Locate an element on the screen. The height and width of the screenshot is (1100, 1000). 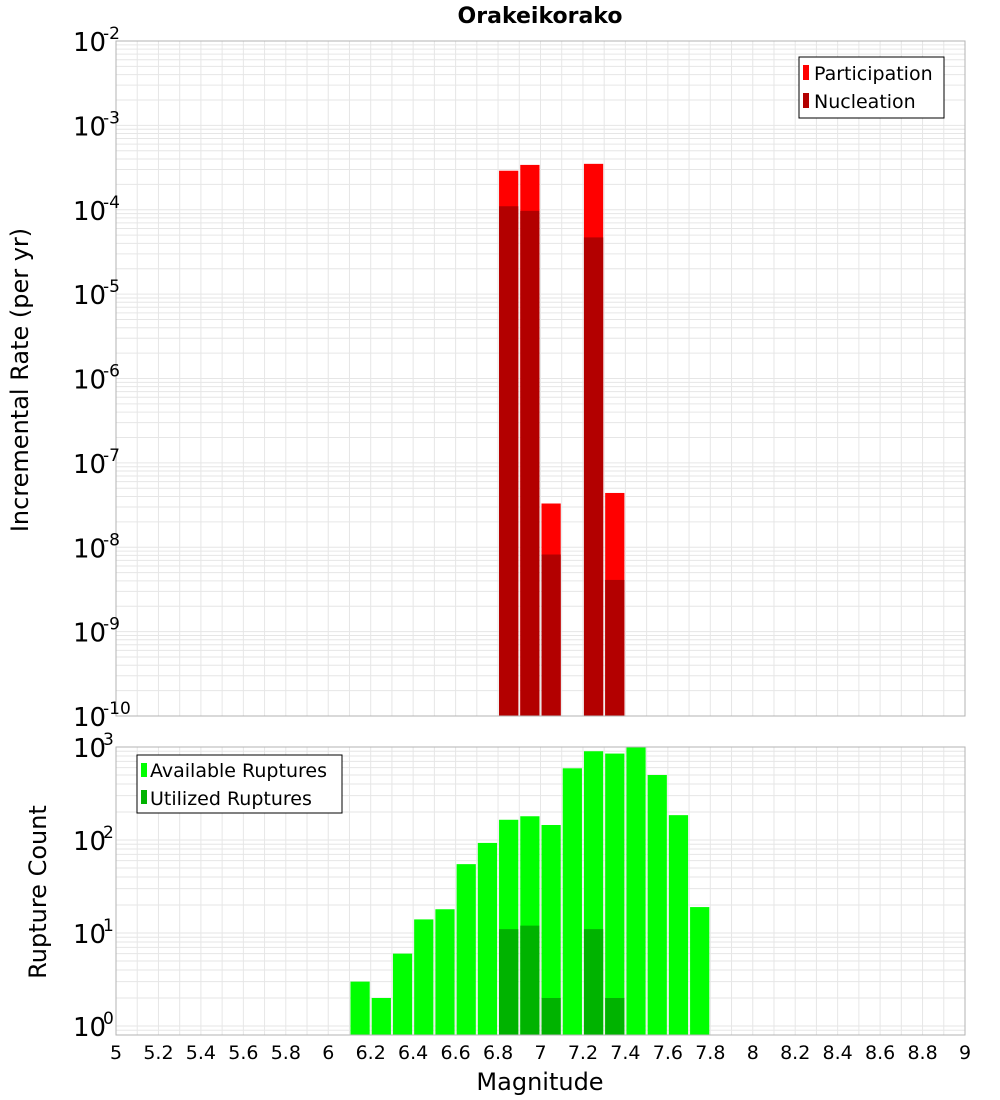
chart-title: Orakeikorako is located at coordinates (540, 16).